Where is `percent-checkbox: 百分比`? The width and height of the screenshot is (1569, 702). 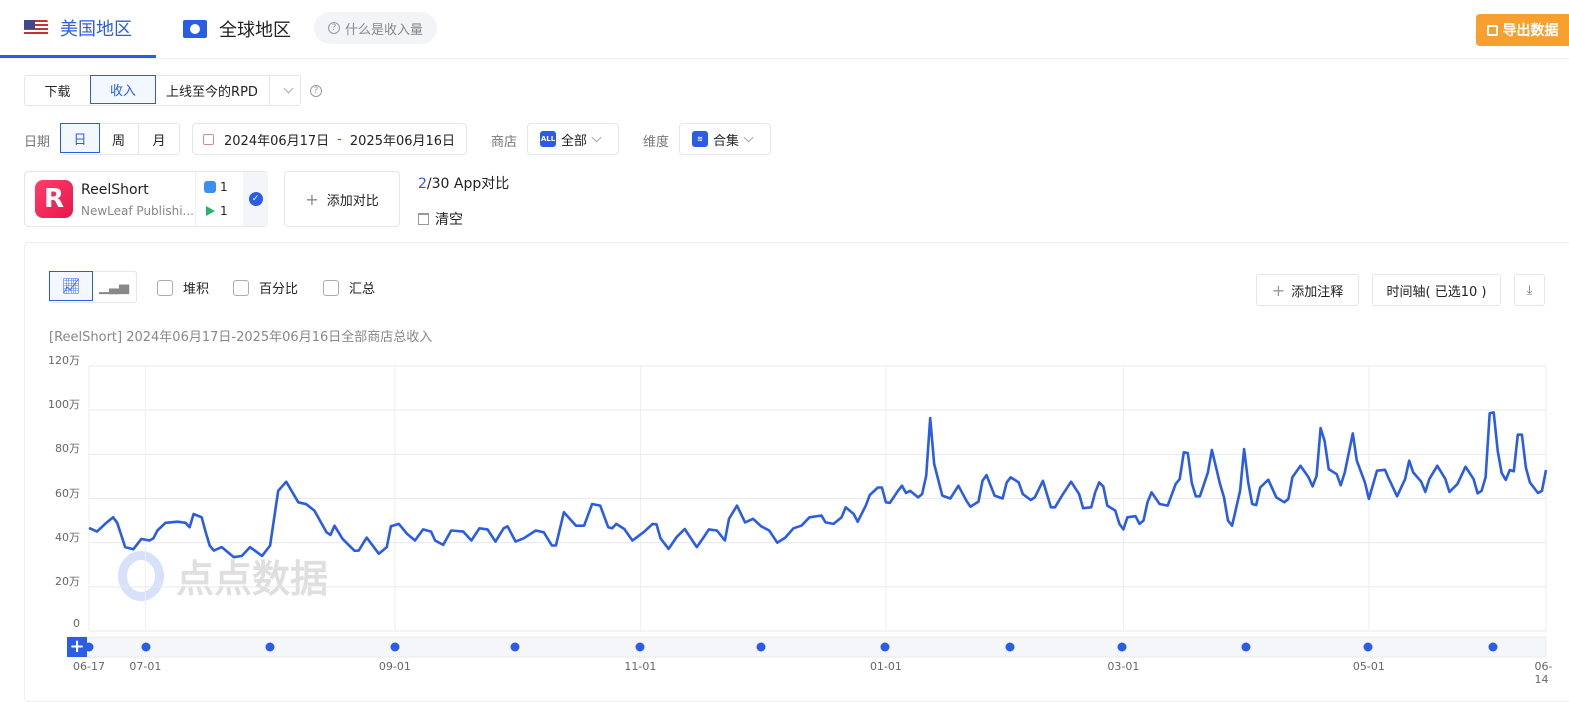
percent-checkbox: 百分比 is located at coordinates (265, 287).